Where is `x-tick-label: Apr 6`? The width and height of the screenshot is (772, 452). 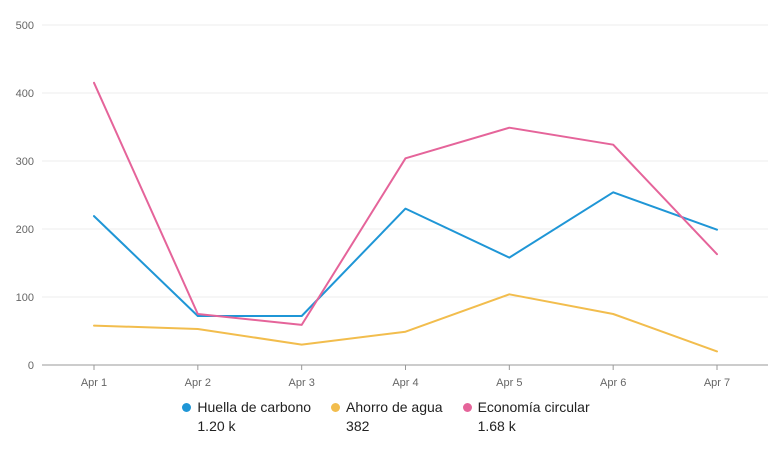
x-tick-label: Apr 6 is located at coordinates (613, 383).